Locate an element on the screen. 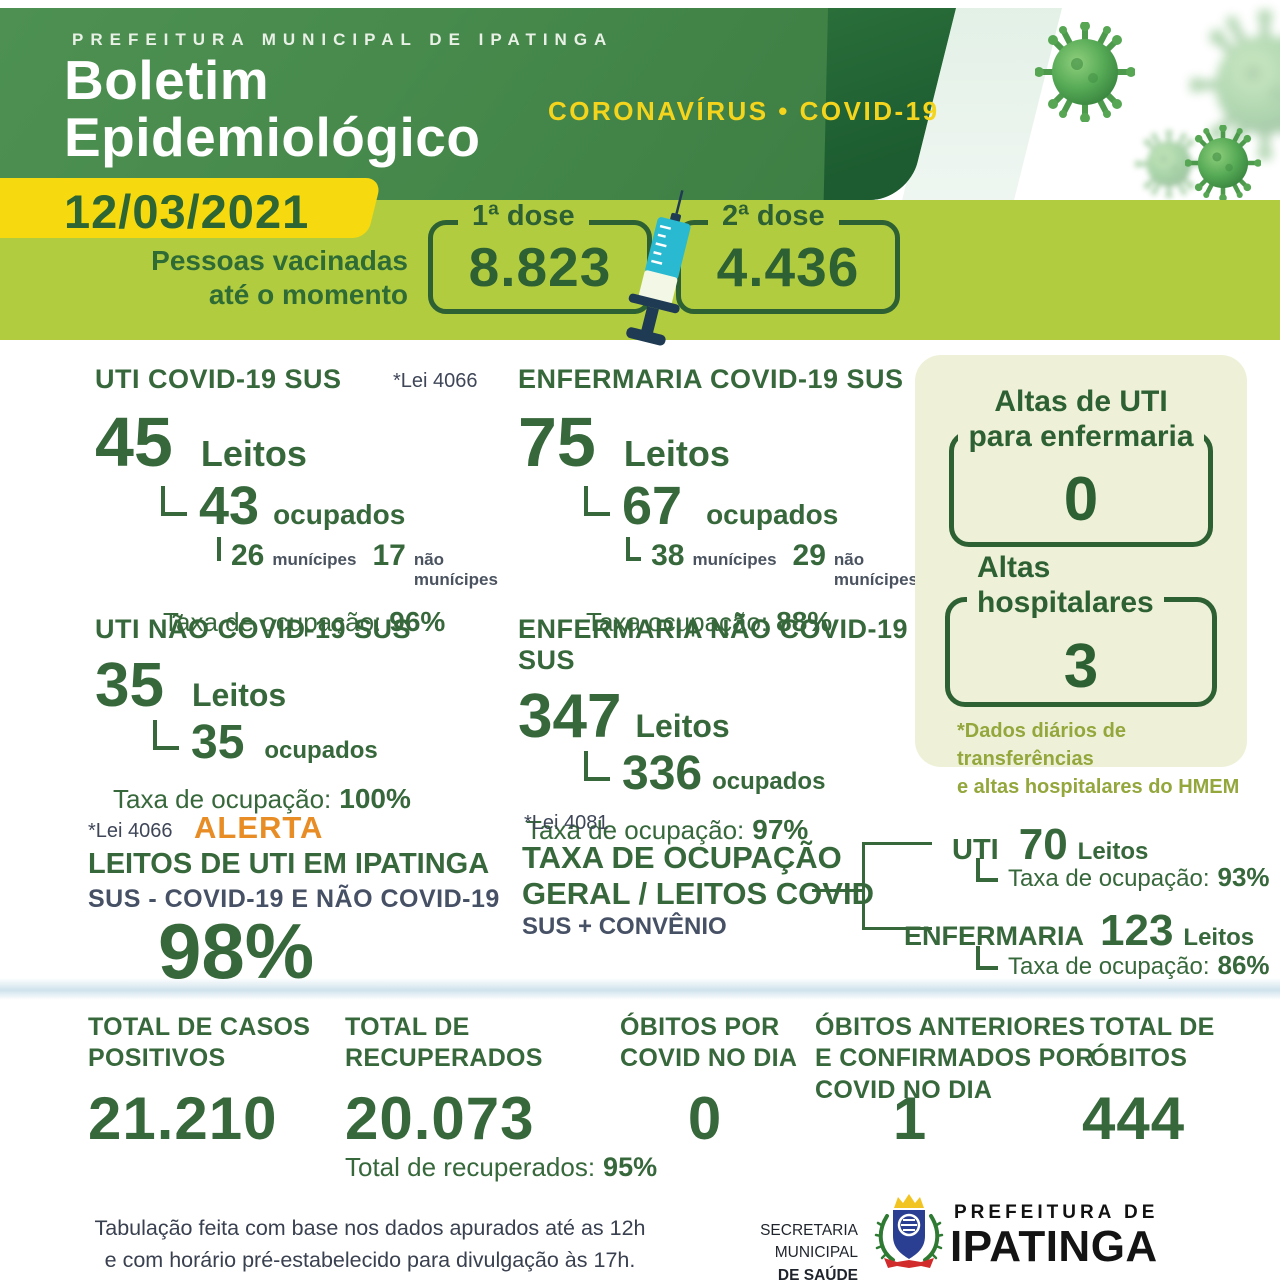  general-uti-rate-row: Taxa de ocupação: 93% is located at coordinates (1123, 875).